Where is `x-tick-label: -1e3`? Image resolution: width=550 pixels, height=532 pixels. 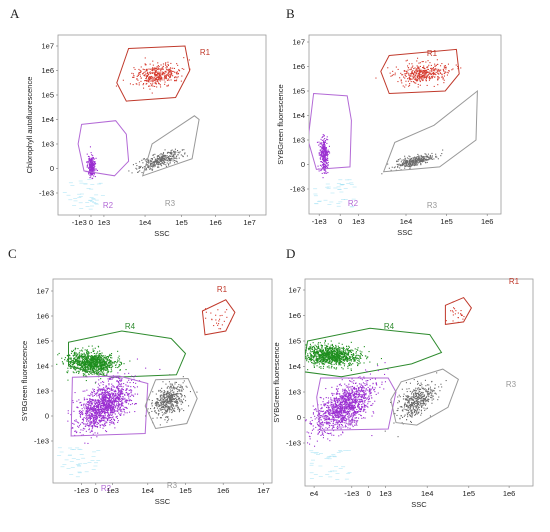
x-tick-label: -1e3 is located at coordinates (319, 221).